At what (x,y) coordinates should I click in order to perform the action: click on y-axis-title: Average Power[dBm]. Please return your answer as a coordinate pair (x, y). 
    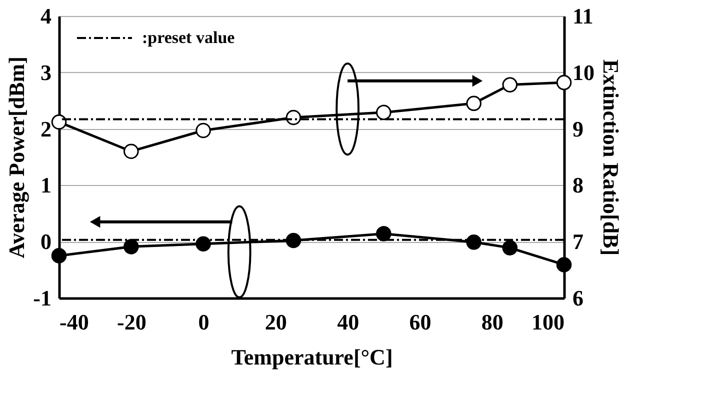
    Looking at the image, I should click on (17, 157).